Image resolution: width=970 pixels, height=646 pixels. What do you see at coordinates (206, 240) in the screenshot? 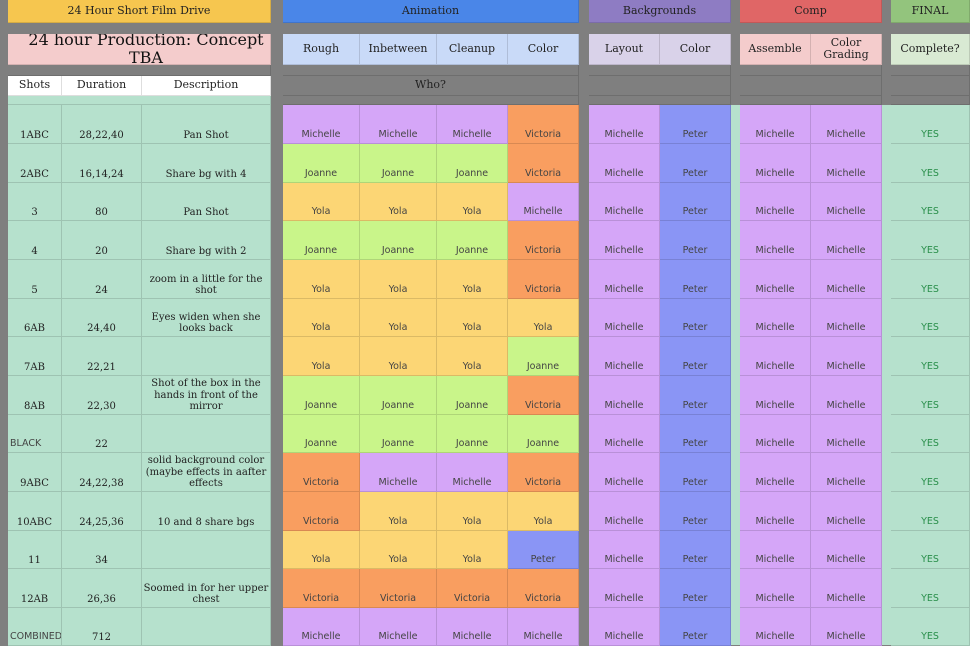
I see `description-cell: Share bg with 2` at bounding box center [206, 240].